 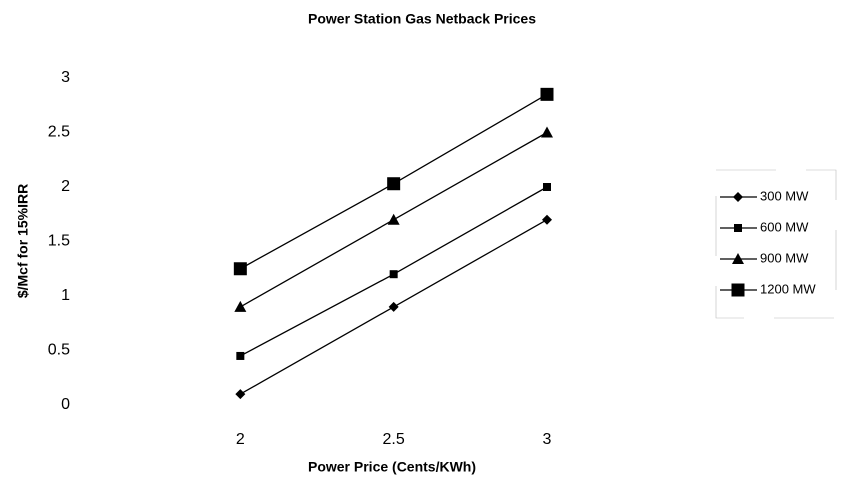 I want to click on legend-label: 300 MW, so click(x=784, y=195).